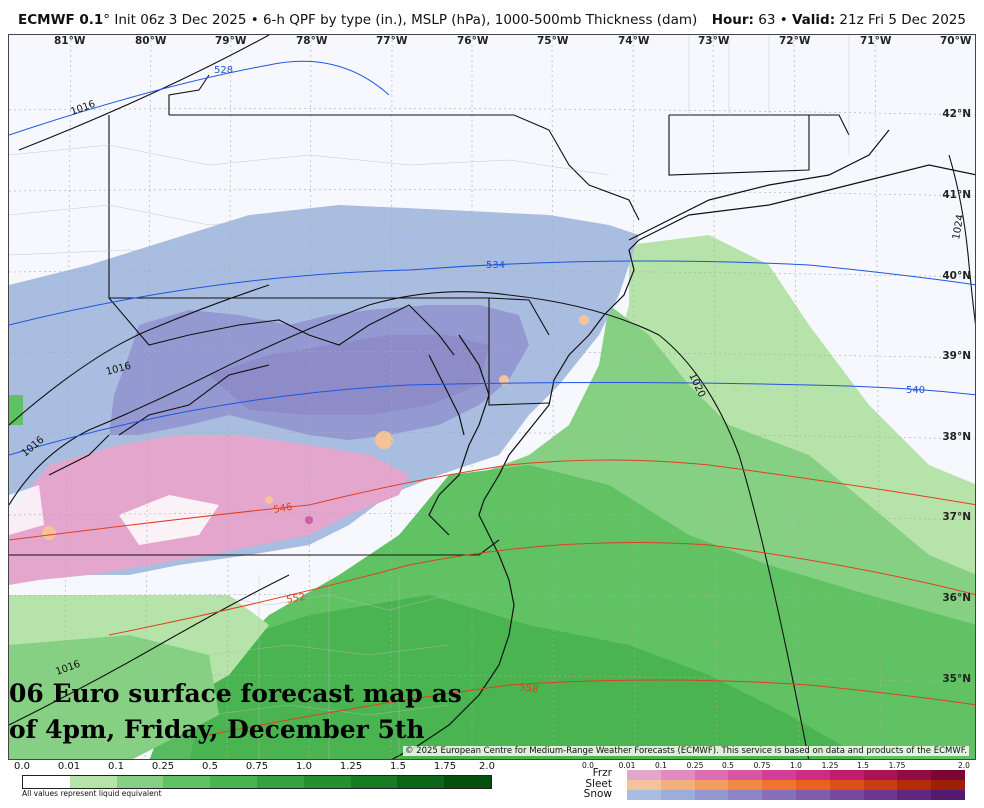 The height and width of the screenshot is (808, 984). I want to click on header-valid: Hour: 63 • Valid: 21z Fri 5 Dec 2025, so click(839, 20).